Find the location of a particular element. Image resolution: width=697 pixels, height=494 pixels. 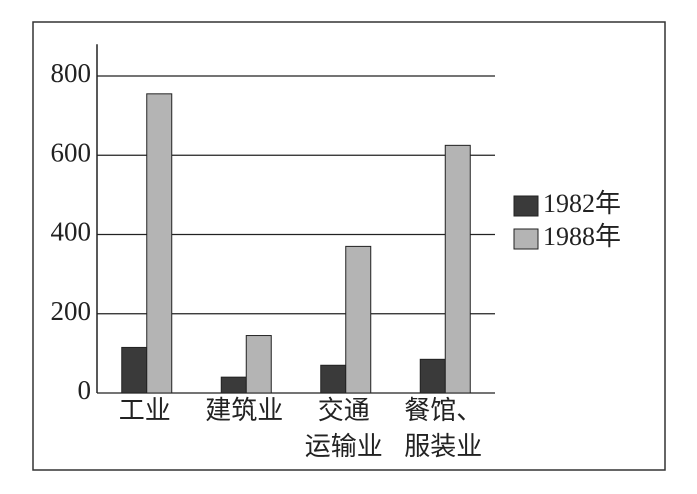

legend-label: 1988年 is located at coordinates (582, 236).